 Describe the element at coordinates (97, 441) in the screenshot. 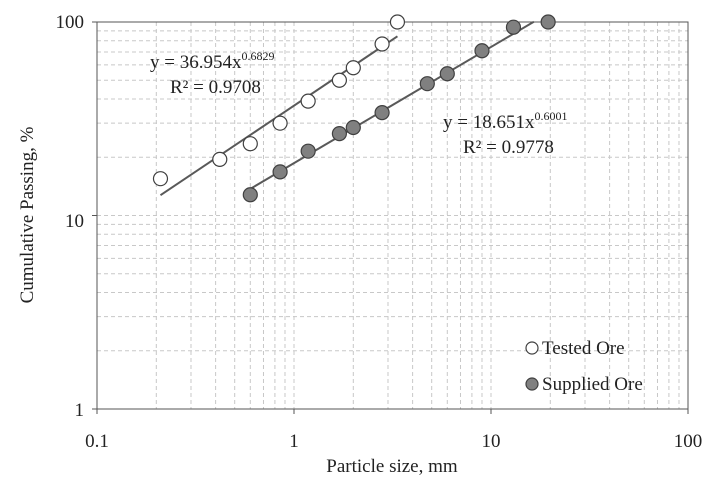

I see `x-tick-label: 0.1` at that location.